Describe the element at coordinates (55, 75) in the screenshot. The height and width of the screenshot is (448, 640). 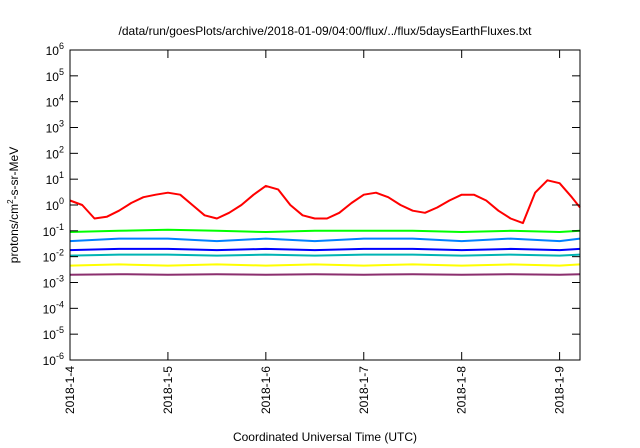
I see `y-tick-label: 10⁵` at that location.